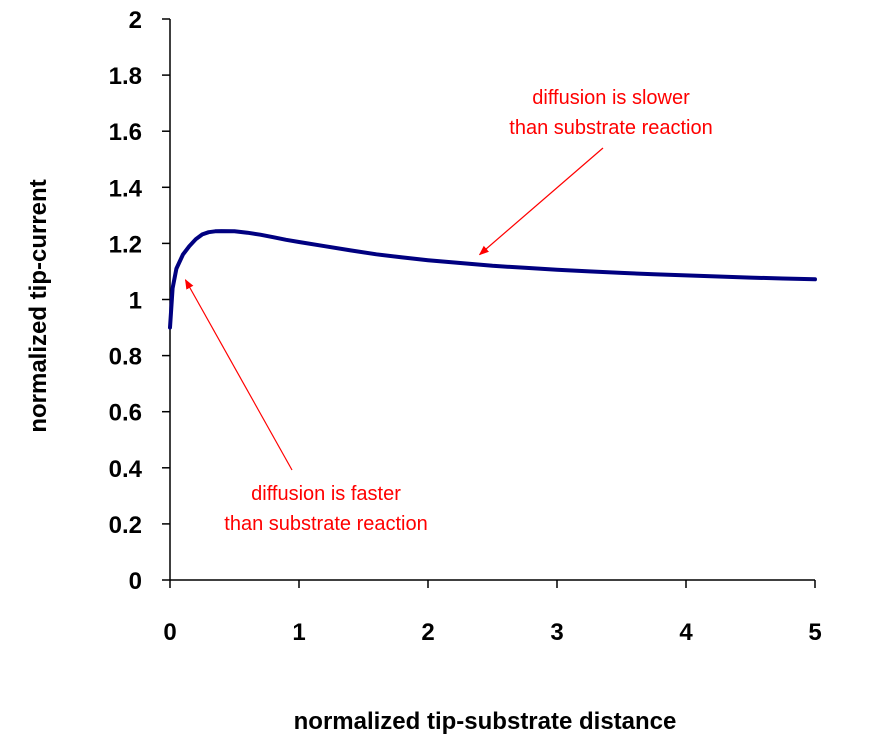  Describe the element at coordinates (814, 632) in the screenshot. I see `x-tick-label: 5` at that location.